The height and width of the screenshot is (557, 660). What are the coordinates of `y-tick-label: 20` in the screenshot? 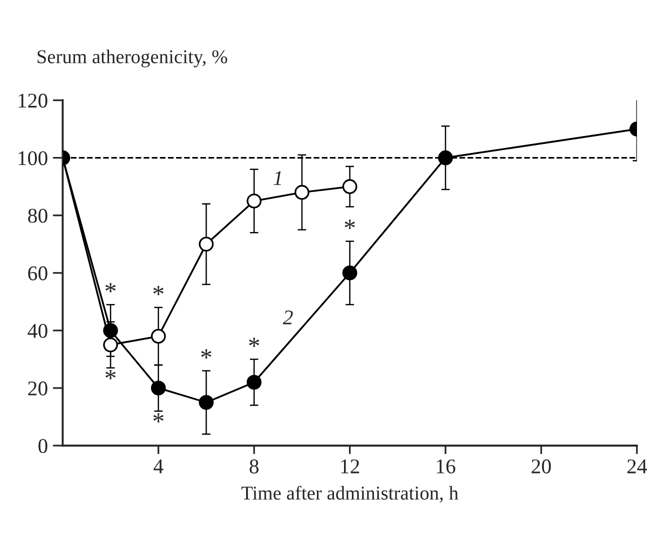 It's located at (38, 388).